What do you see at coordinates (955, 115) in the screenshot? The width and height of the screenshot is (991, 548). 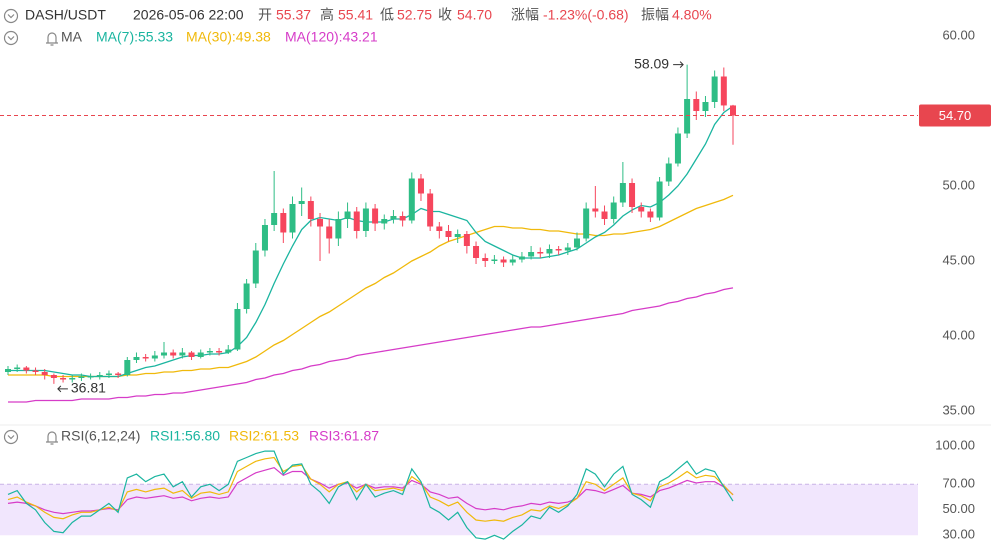 I see `last-price-box` at bounding box center [955, 115].